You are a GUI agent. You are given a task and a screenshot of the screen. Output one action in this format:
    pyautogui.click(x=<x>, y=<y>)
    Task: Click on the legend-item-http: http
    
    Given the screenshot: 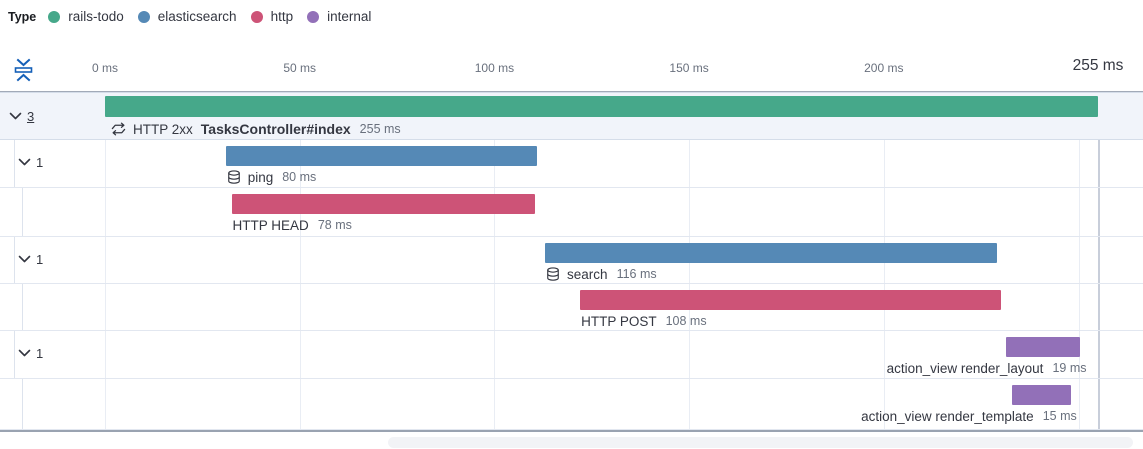 What is the action you would take?
    pyautogui.click(x=272, y=16)
    